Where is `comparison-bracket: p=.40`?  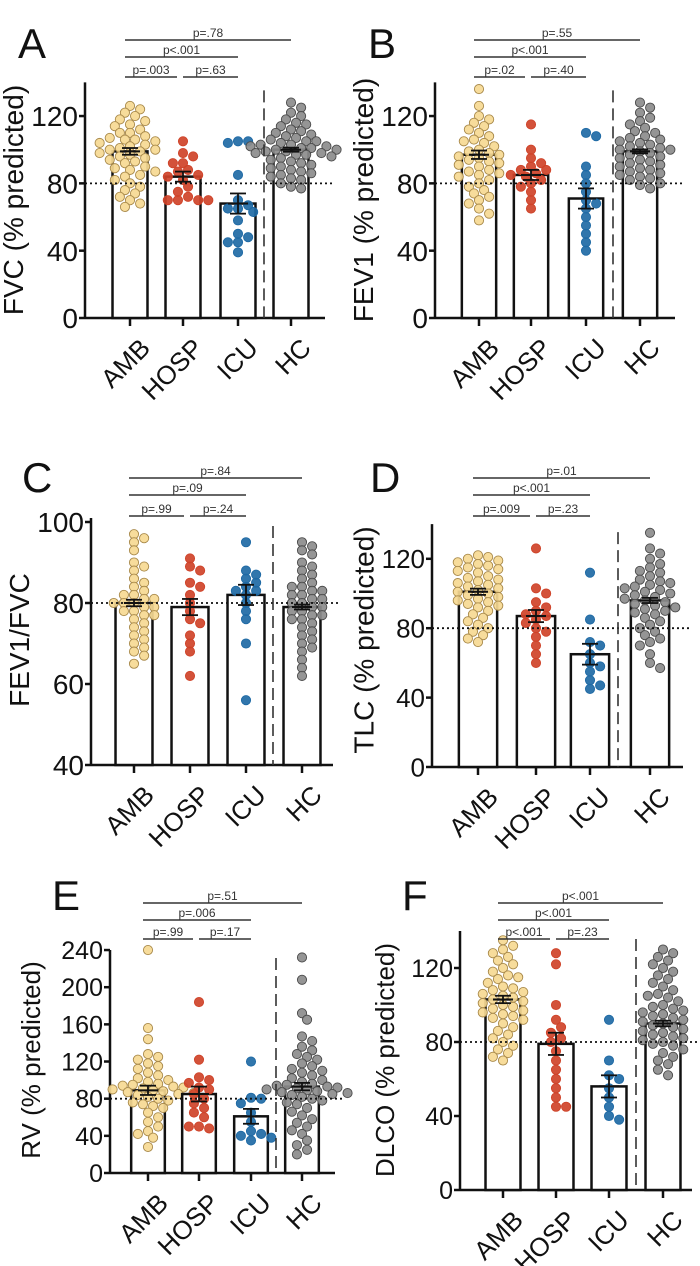
comparison-bracket: p=.40 is located at coordinates (558, 70).